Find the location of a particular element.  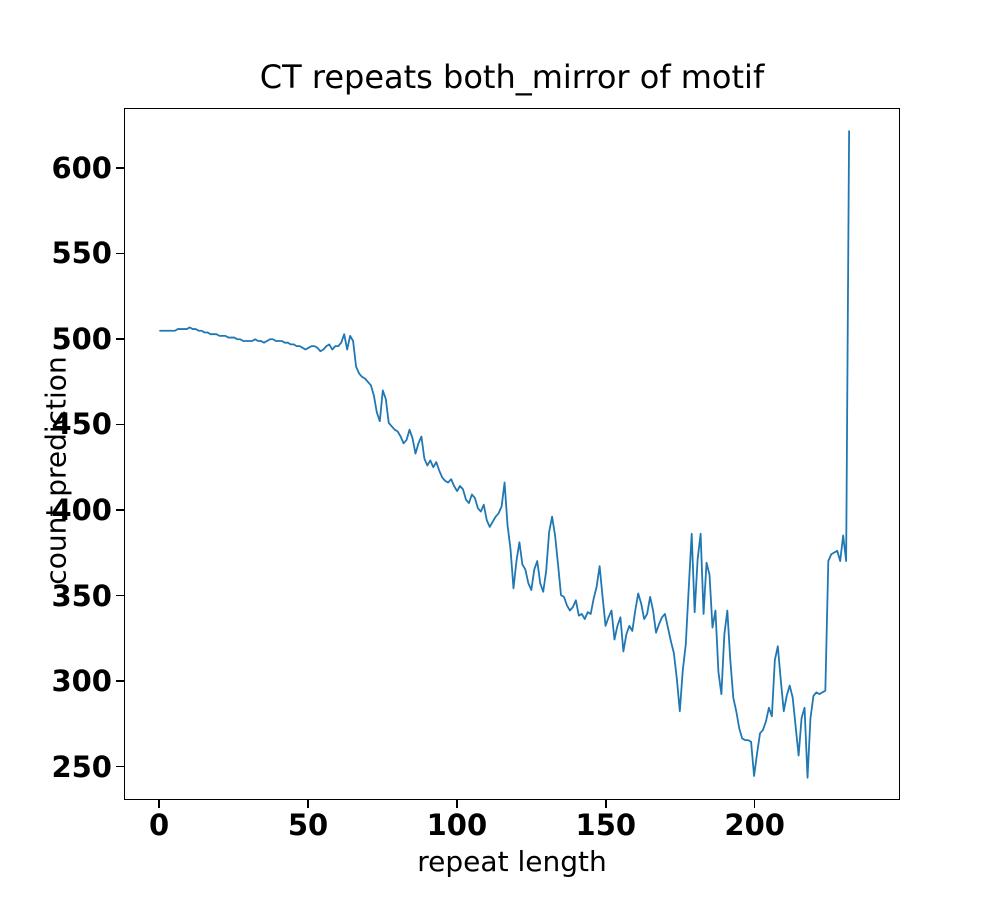

x-axis-tick-label: 0 is located at coordinates (159, 825).